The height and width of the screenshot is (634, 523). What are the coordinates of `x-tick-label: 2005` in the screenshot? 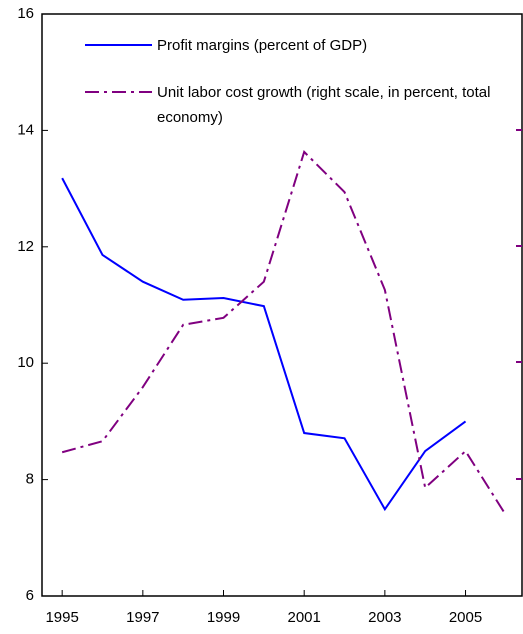 It's located at (465, 617).